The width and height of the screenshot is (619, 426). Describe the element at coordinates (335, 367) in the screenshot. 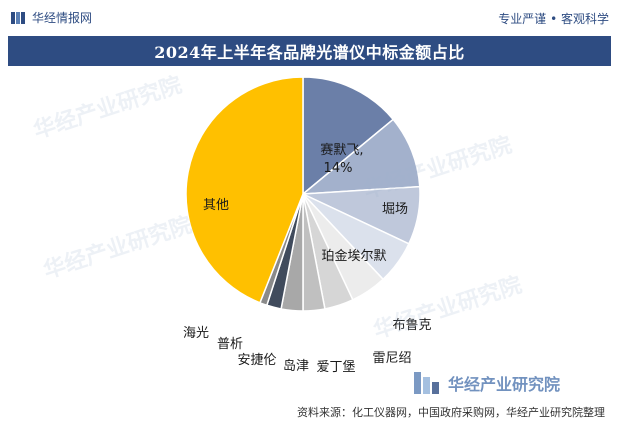

I see `slice-label: 爱丁堡` at that location.